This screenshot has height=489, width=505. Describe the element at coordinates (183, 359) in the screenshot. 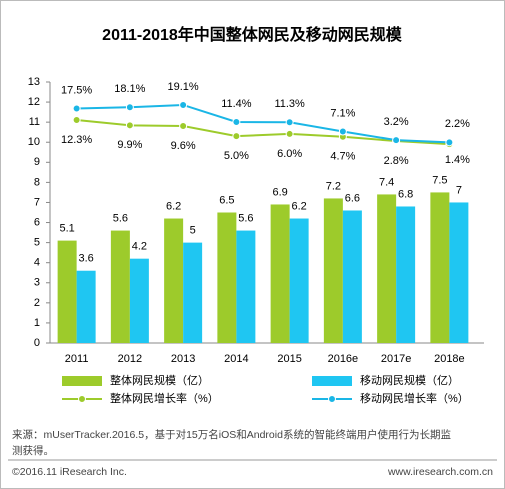

I see `x-tick-label: 2013` at that location.